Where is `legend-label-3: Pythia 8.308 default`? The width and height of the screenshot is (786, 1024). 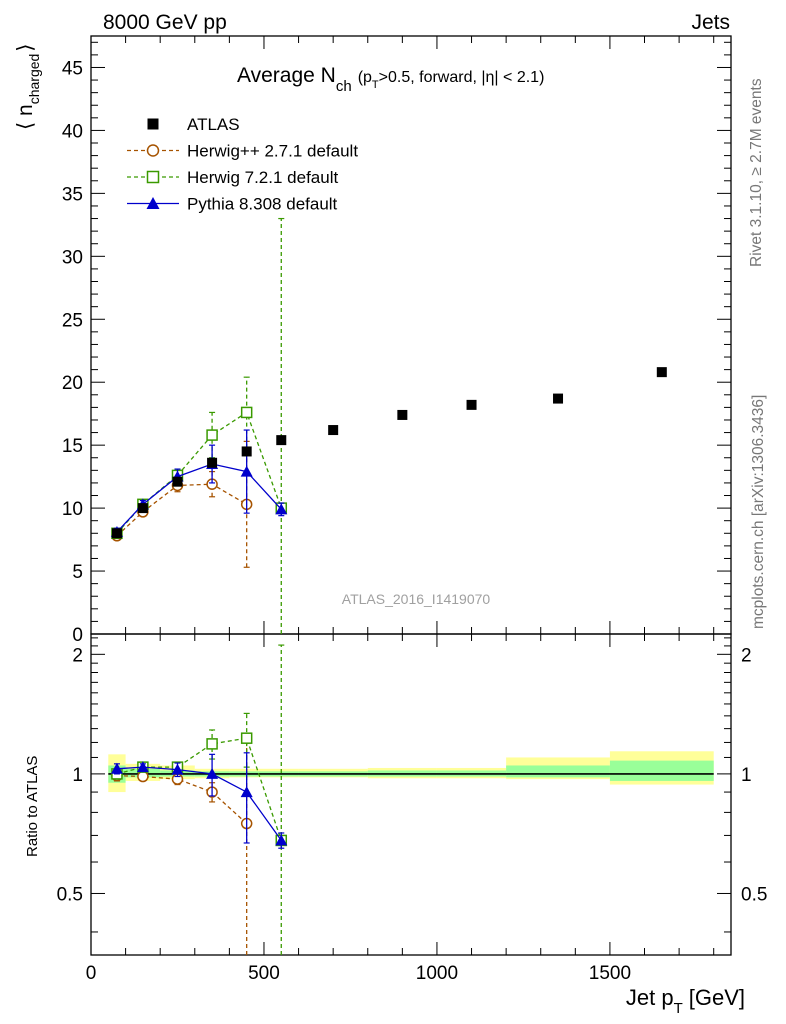
legend-label-3: Pythia 8.308 default is located at coordinates (262, 204).